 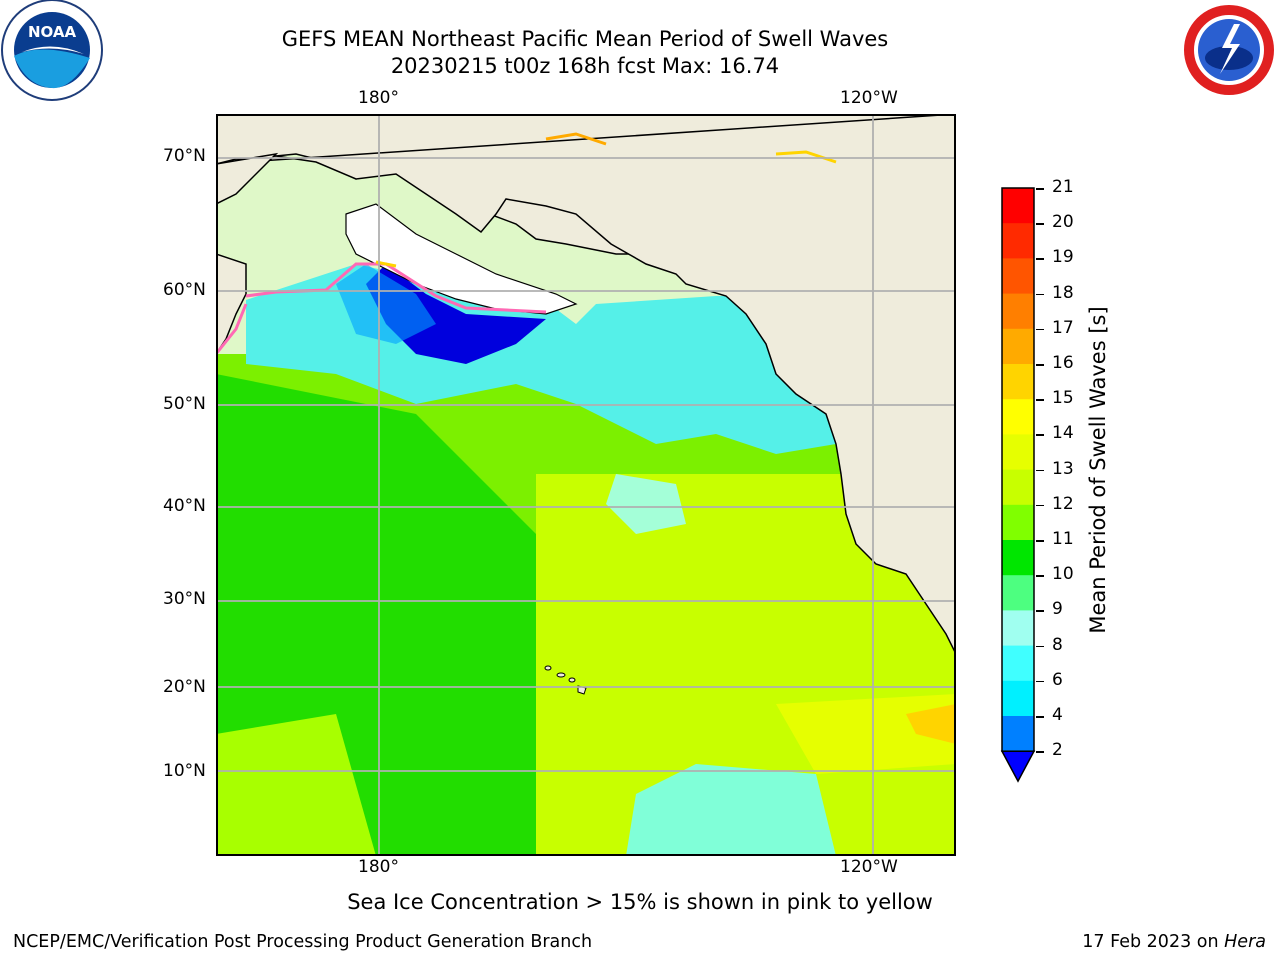 What do you see at coordinates (184, 156) in the screenshot?
I see `lat-label-70n: 70°N` at bounding box center [184, 156].